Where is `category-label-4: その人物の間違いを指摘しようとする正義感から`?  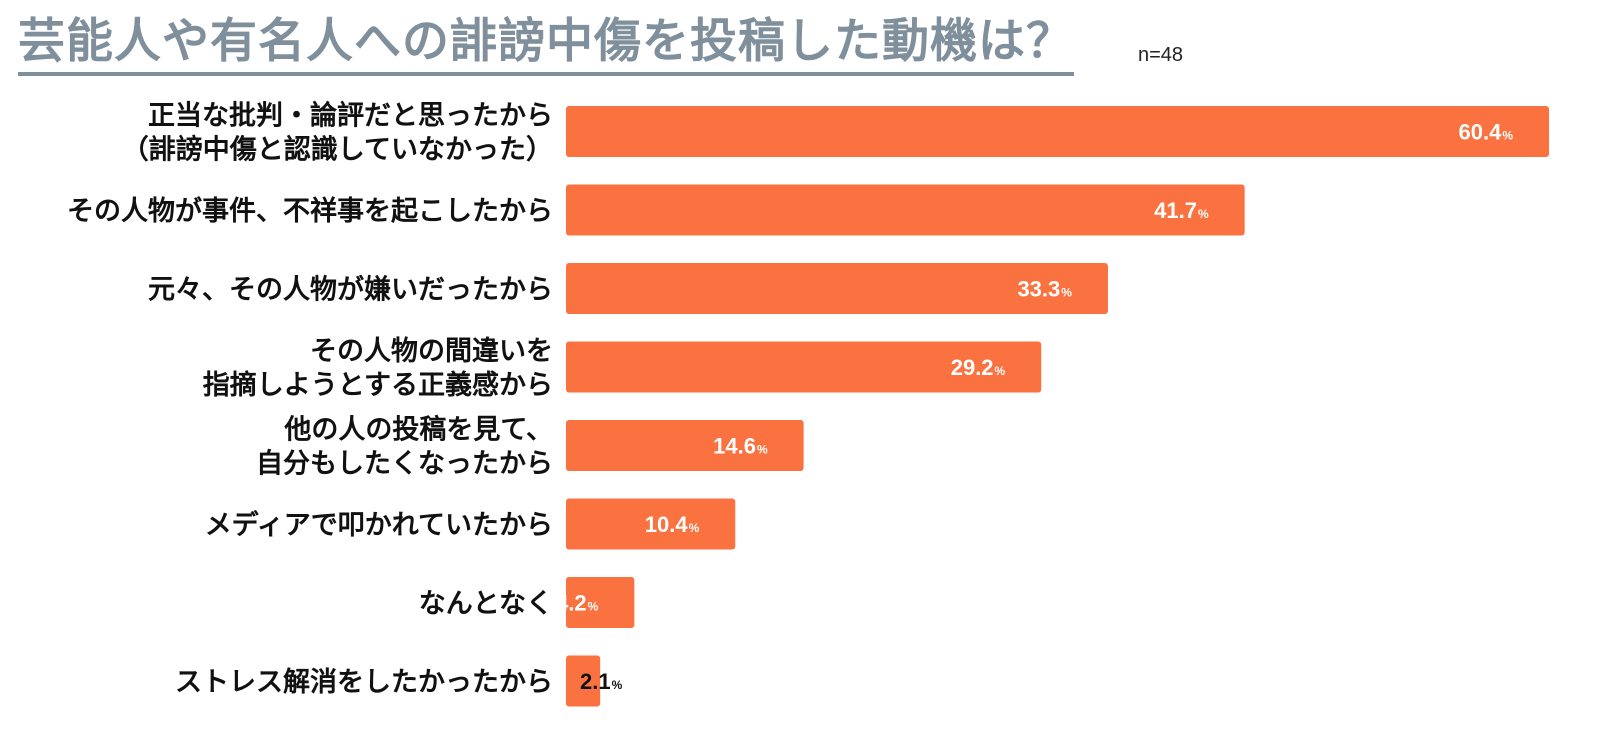 category-label-4: その人物の間違いを指摘しようとする正義感から is located at coordinates (378, 368).